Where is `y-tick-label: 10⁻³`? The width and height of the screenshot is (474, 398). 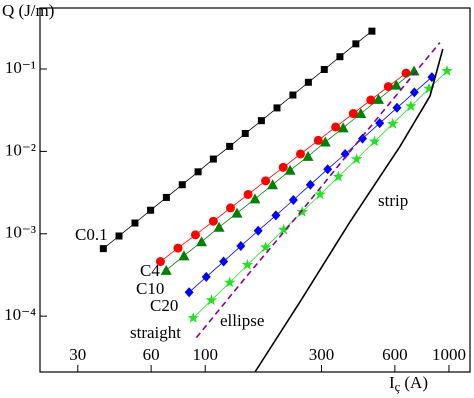 y-tick-label: 10⁻³ is located at coordinates (20, 232).